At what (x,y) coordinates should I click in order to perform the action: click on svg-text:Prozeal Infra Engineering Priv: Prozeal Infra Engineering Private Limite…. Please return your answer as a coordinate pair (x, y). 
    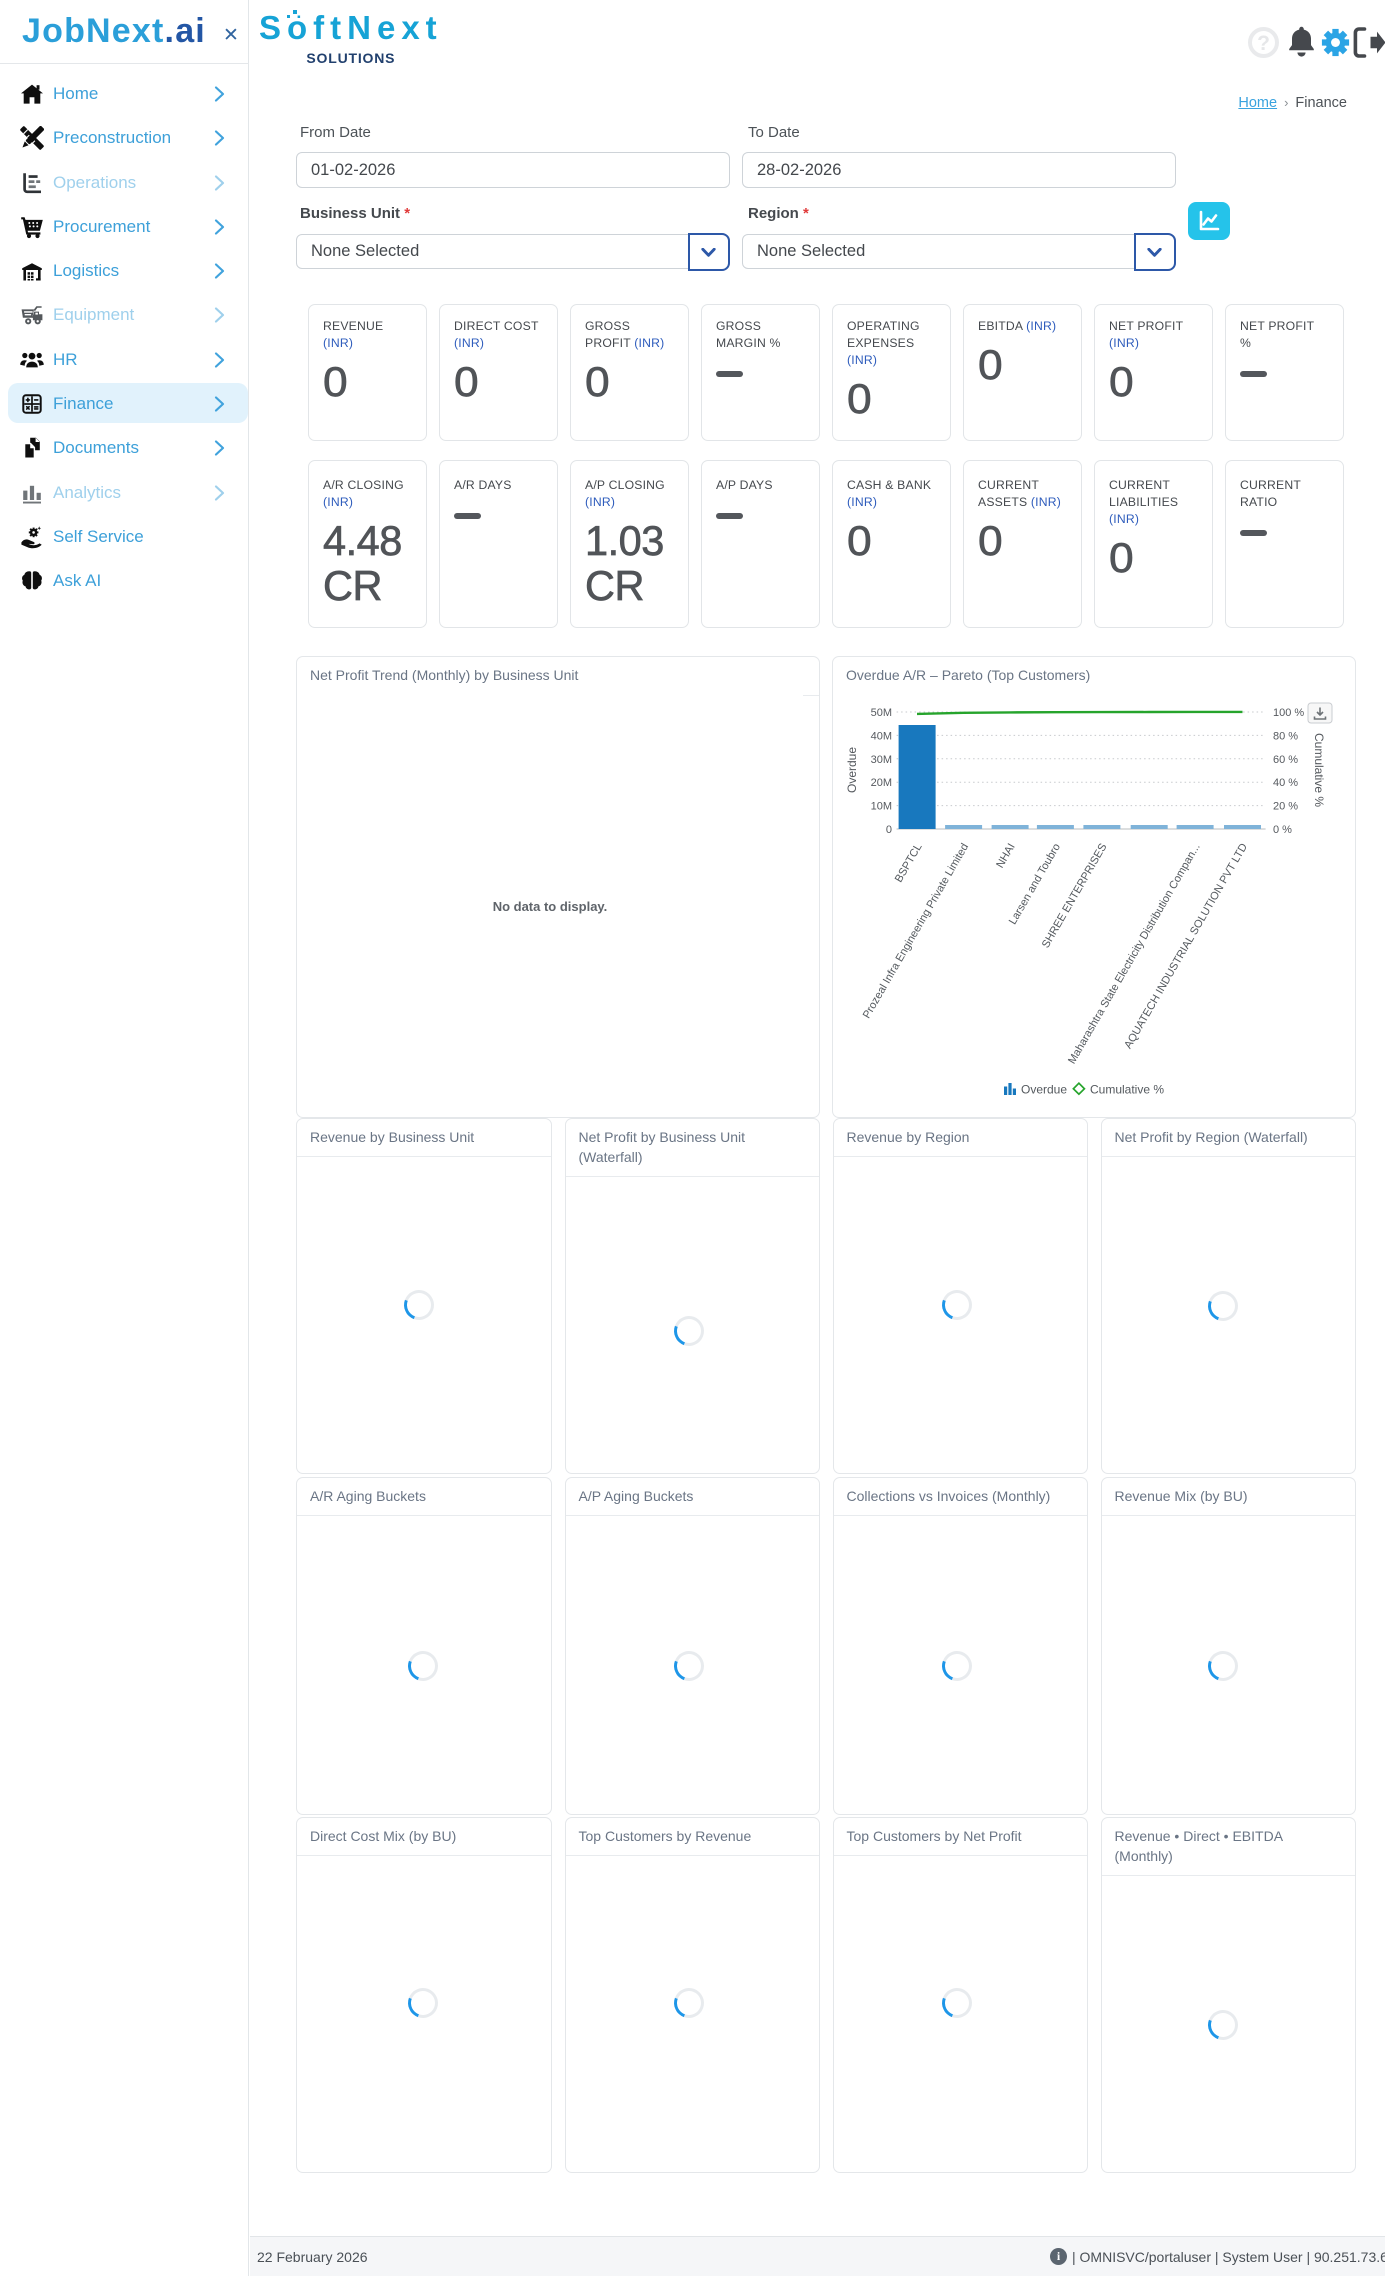
    Looking at the image, I should click on (916, 931).